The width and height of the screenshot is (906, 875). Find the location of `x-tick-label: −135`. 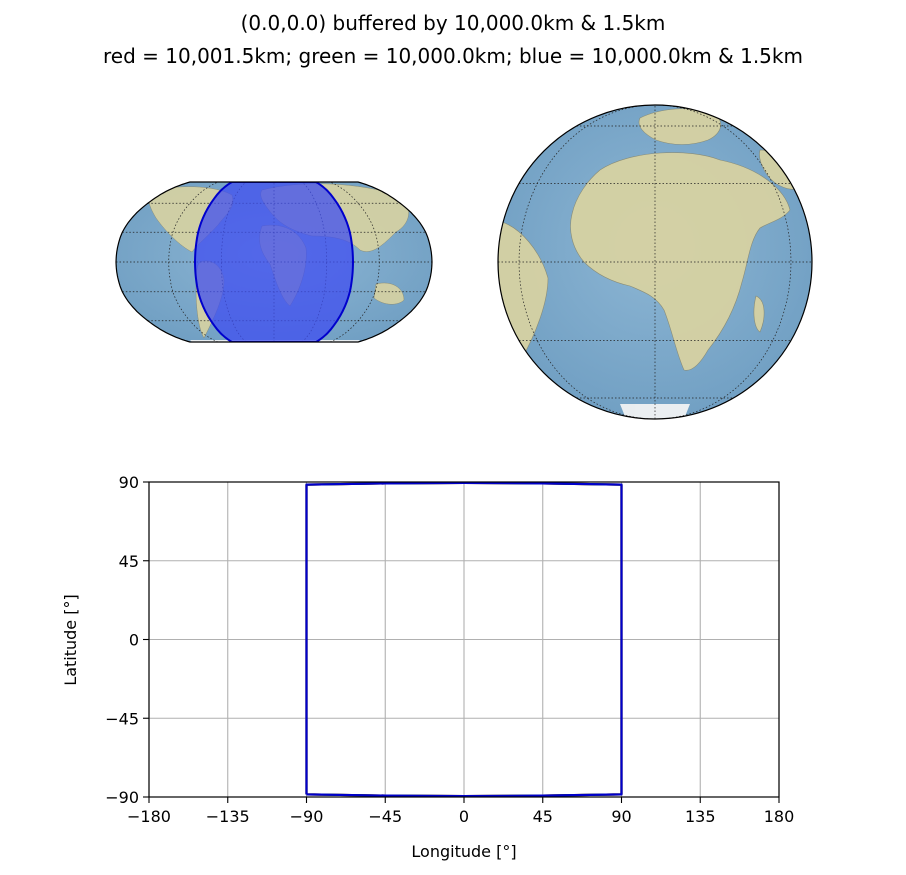

x-tick-label: −135 is located at coordinates (228, 816).